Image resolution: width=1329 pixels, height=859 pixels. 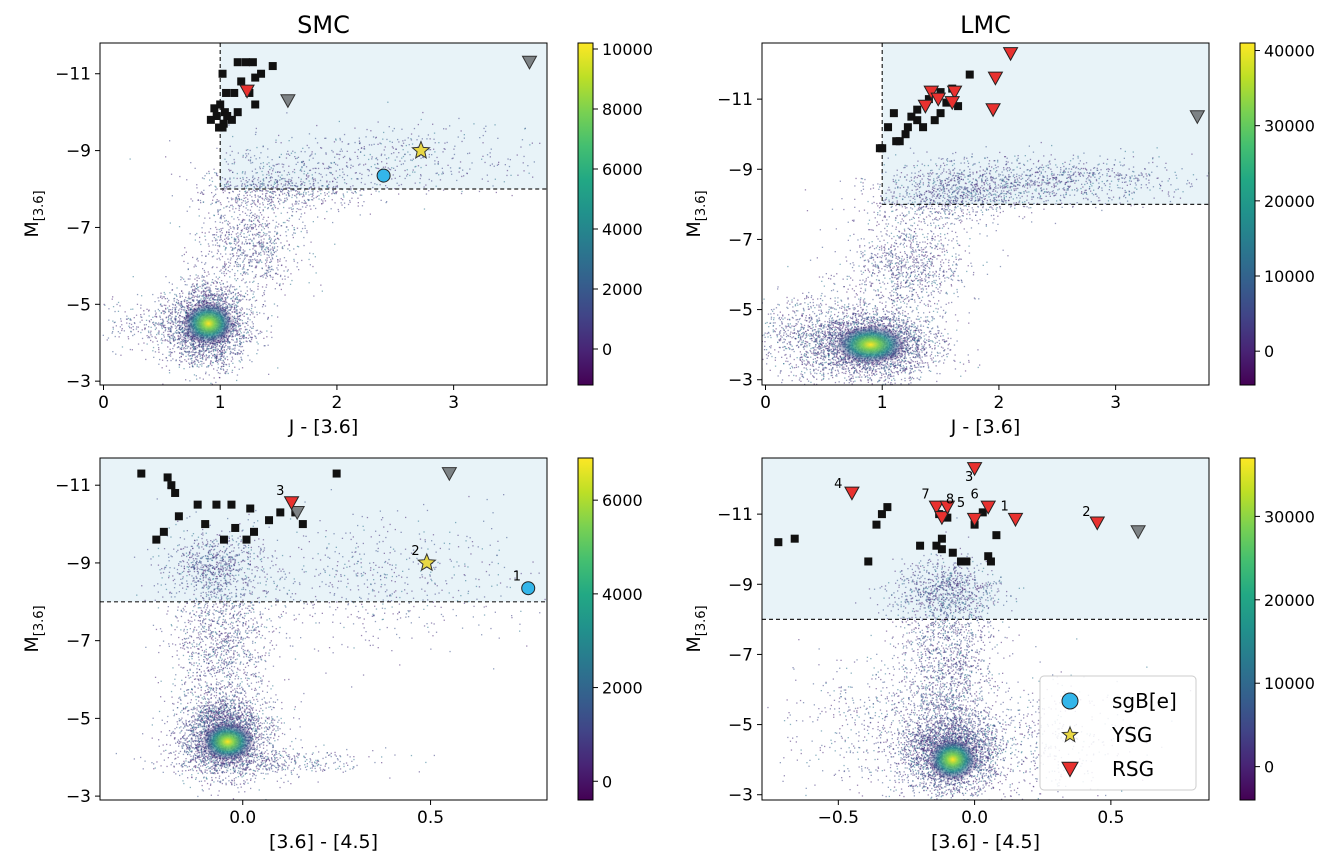 I want to click on legend-label: RSG, so click(x=1133, y=769).